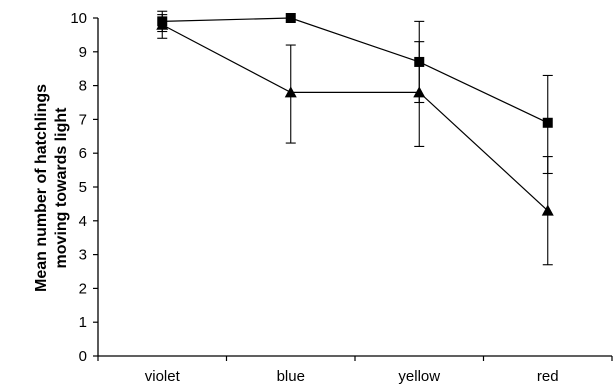  I want to click on marker-triangle-red, so click(547, 210).